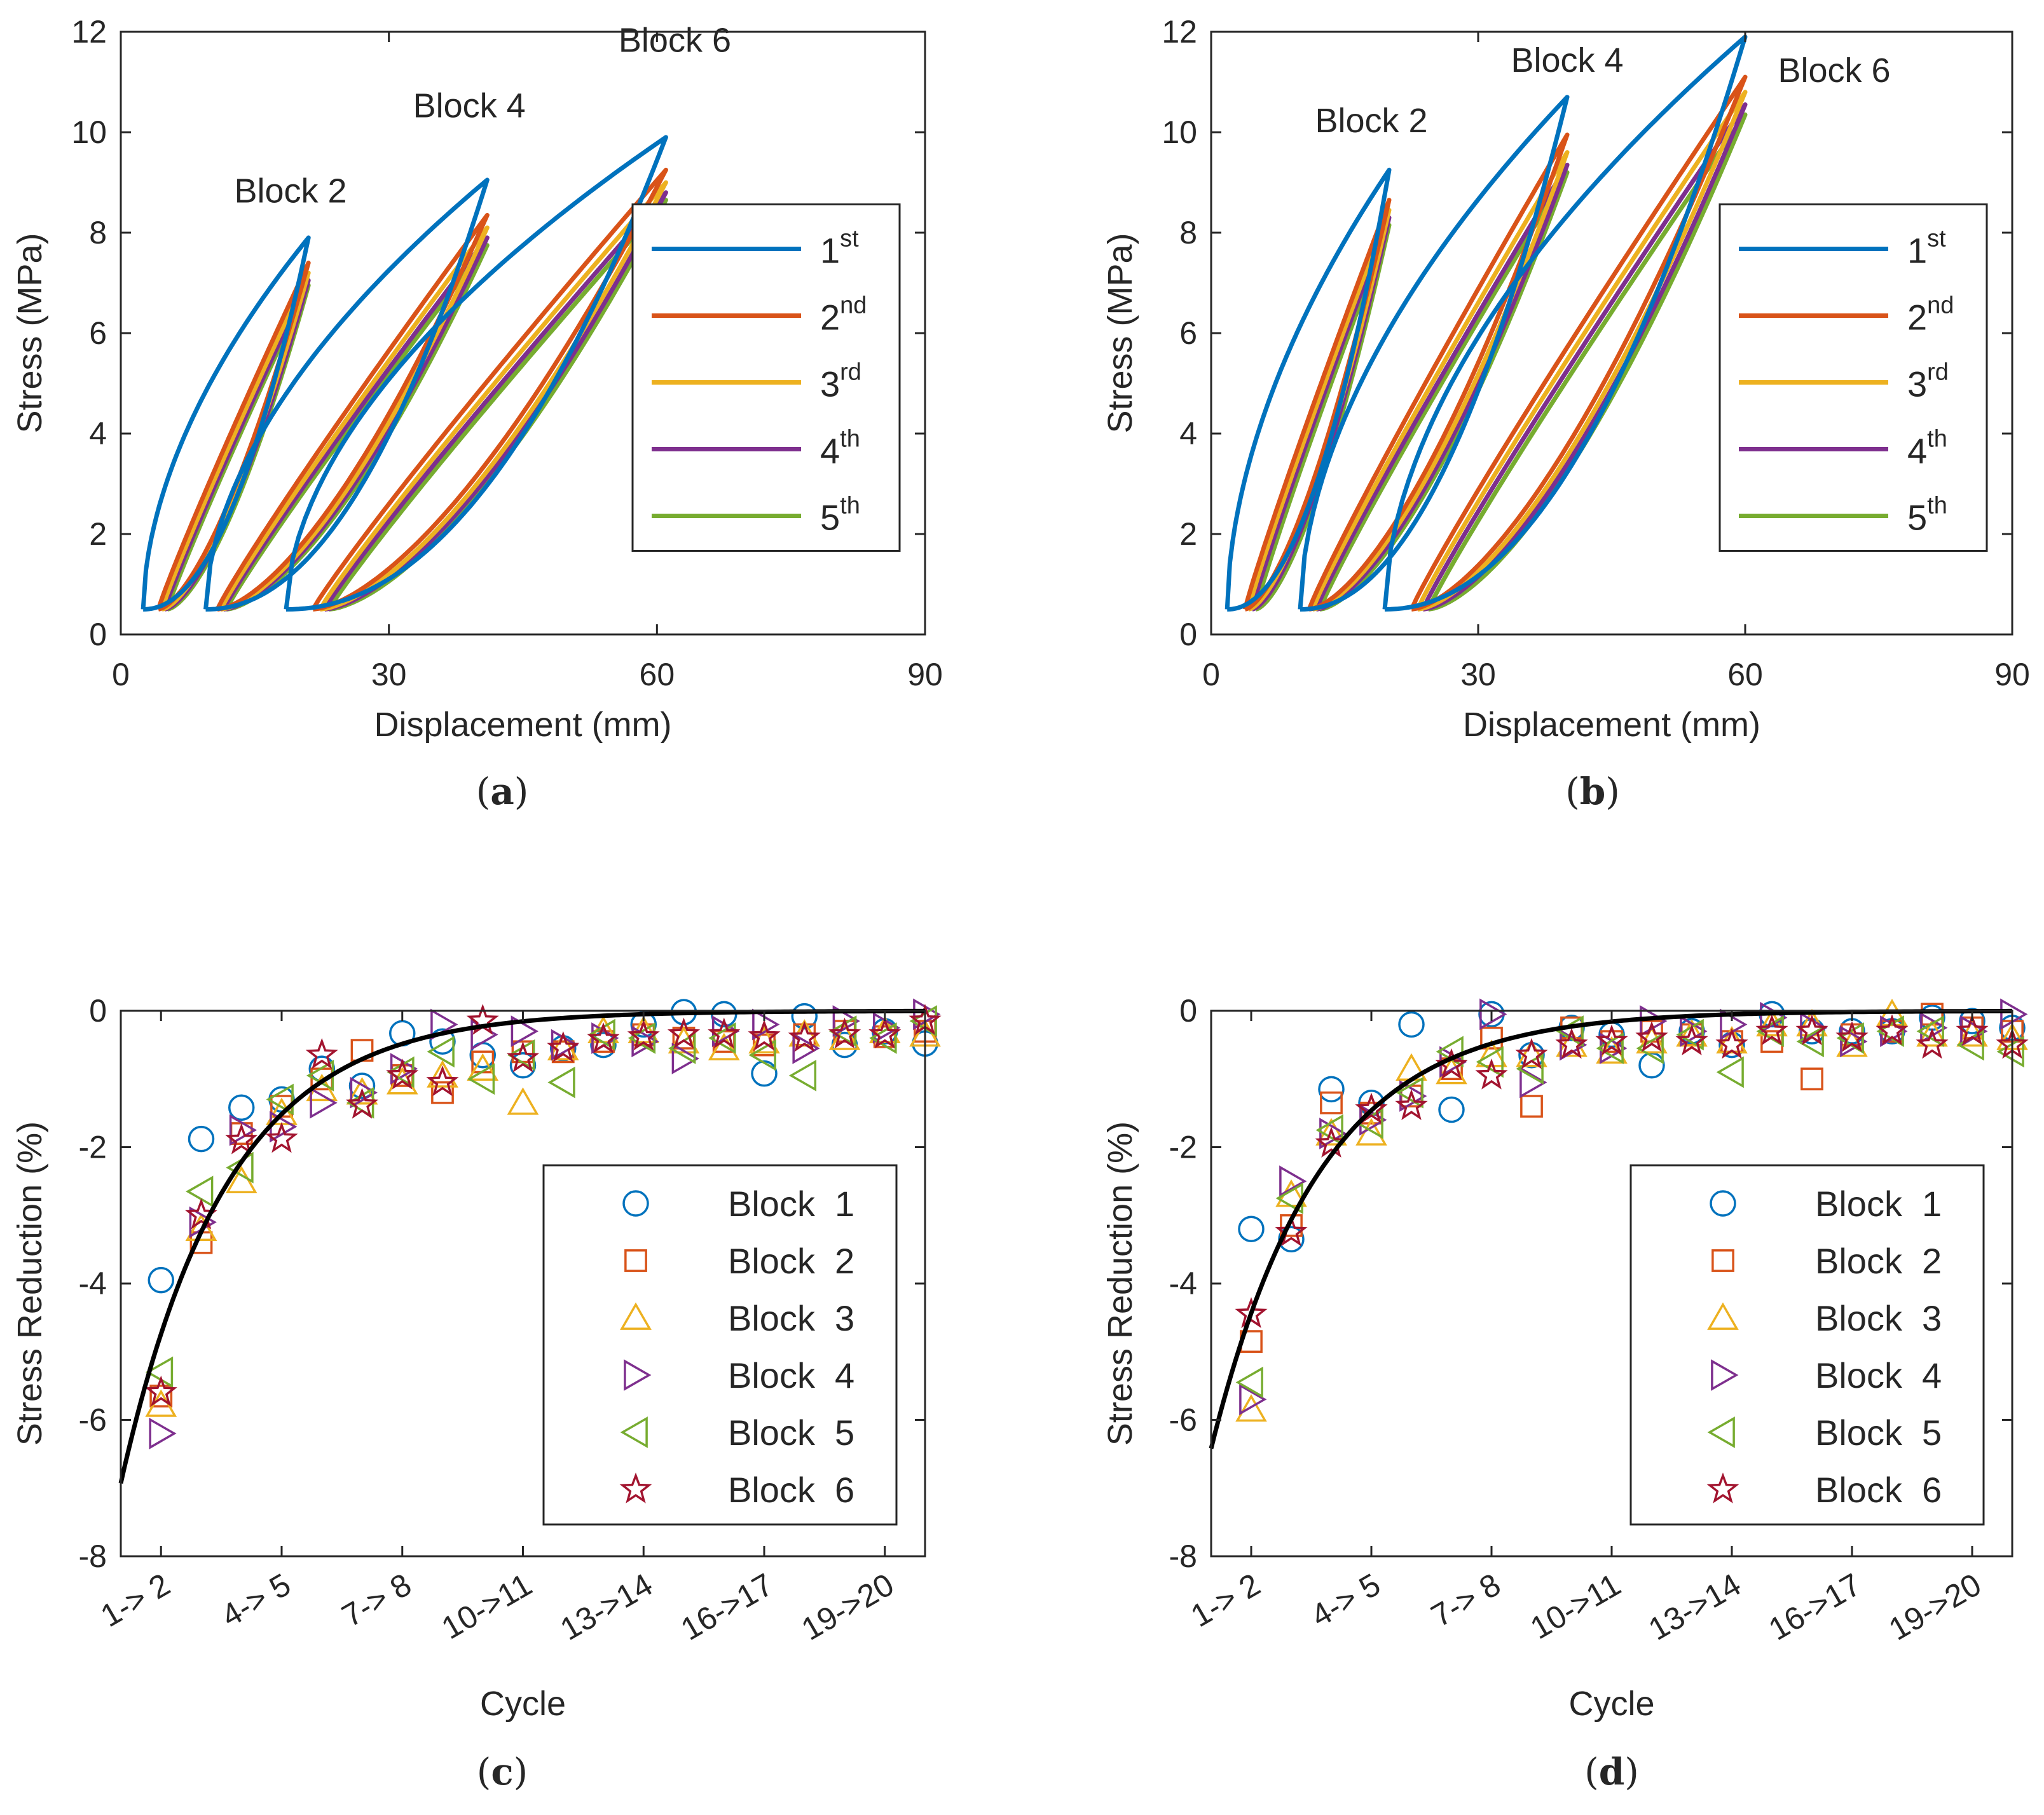 The image size is (2044, 1815). I want to click on legend-label: Block 5, so click(791, 1433).